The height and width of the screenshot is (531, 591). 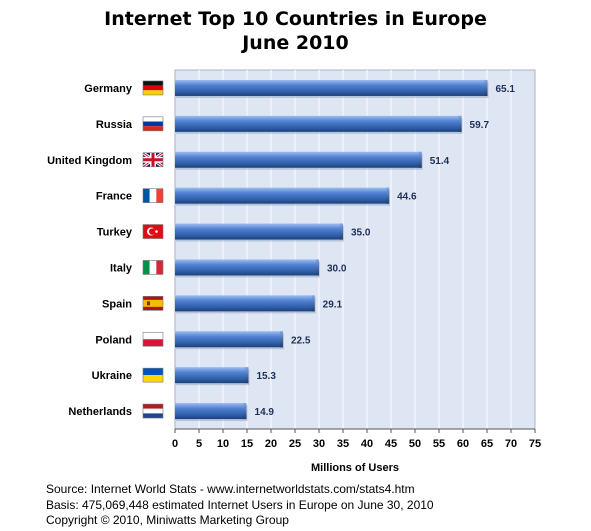 I want to click on chart-title-line2: June 2010, so click(x=295, y=43).